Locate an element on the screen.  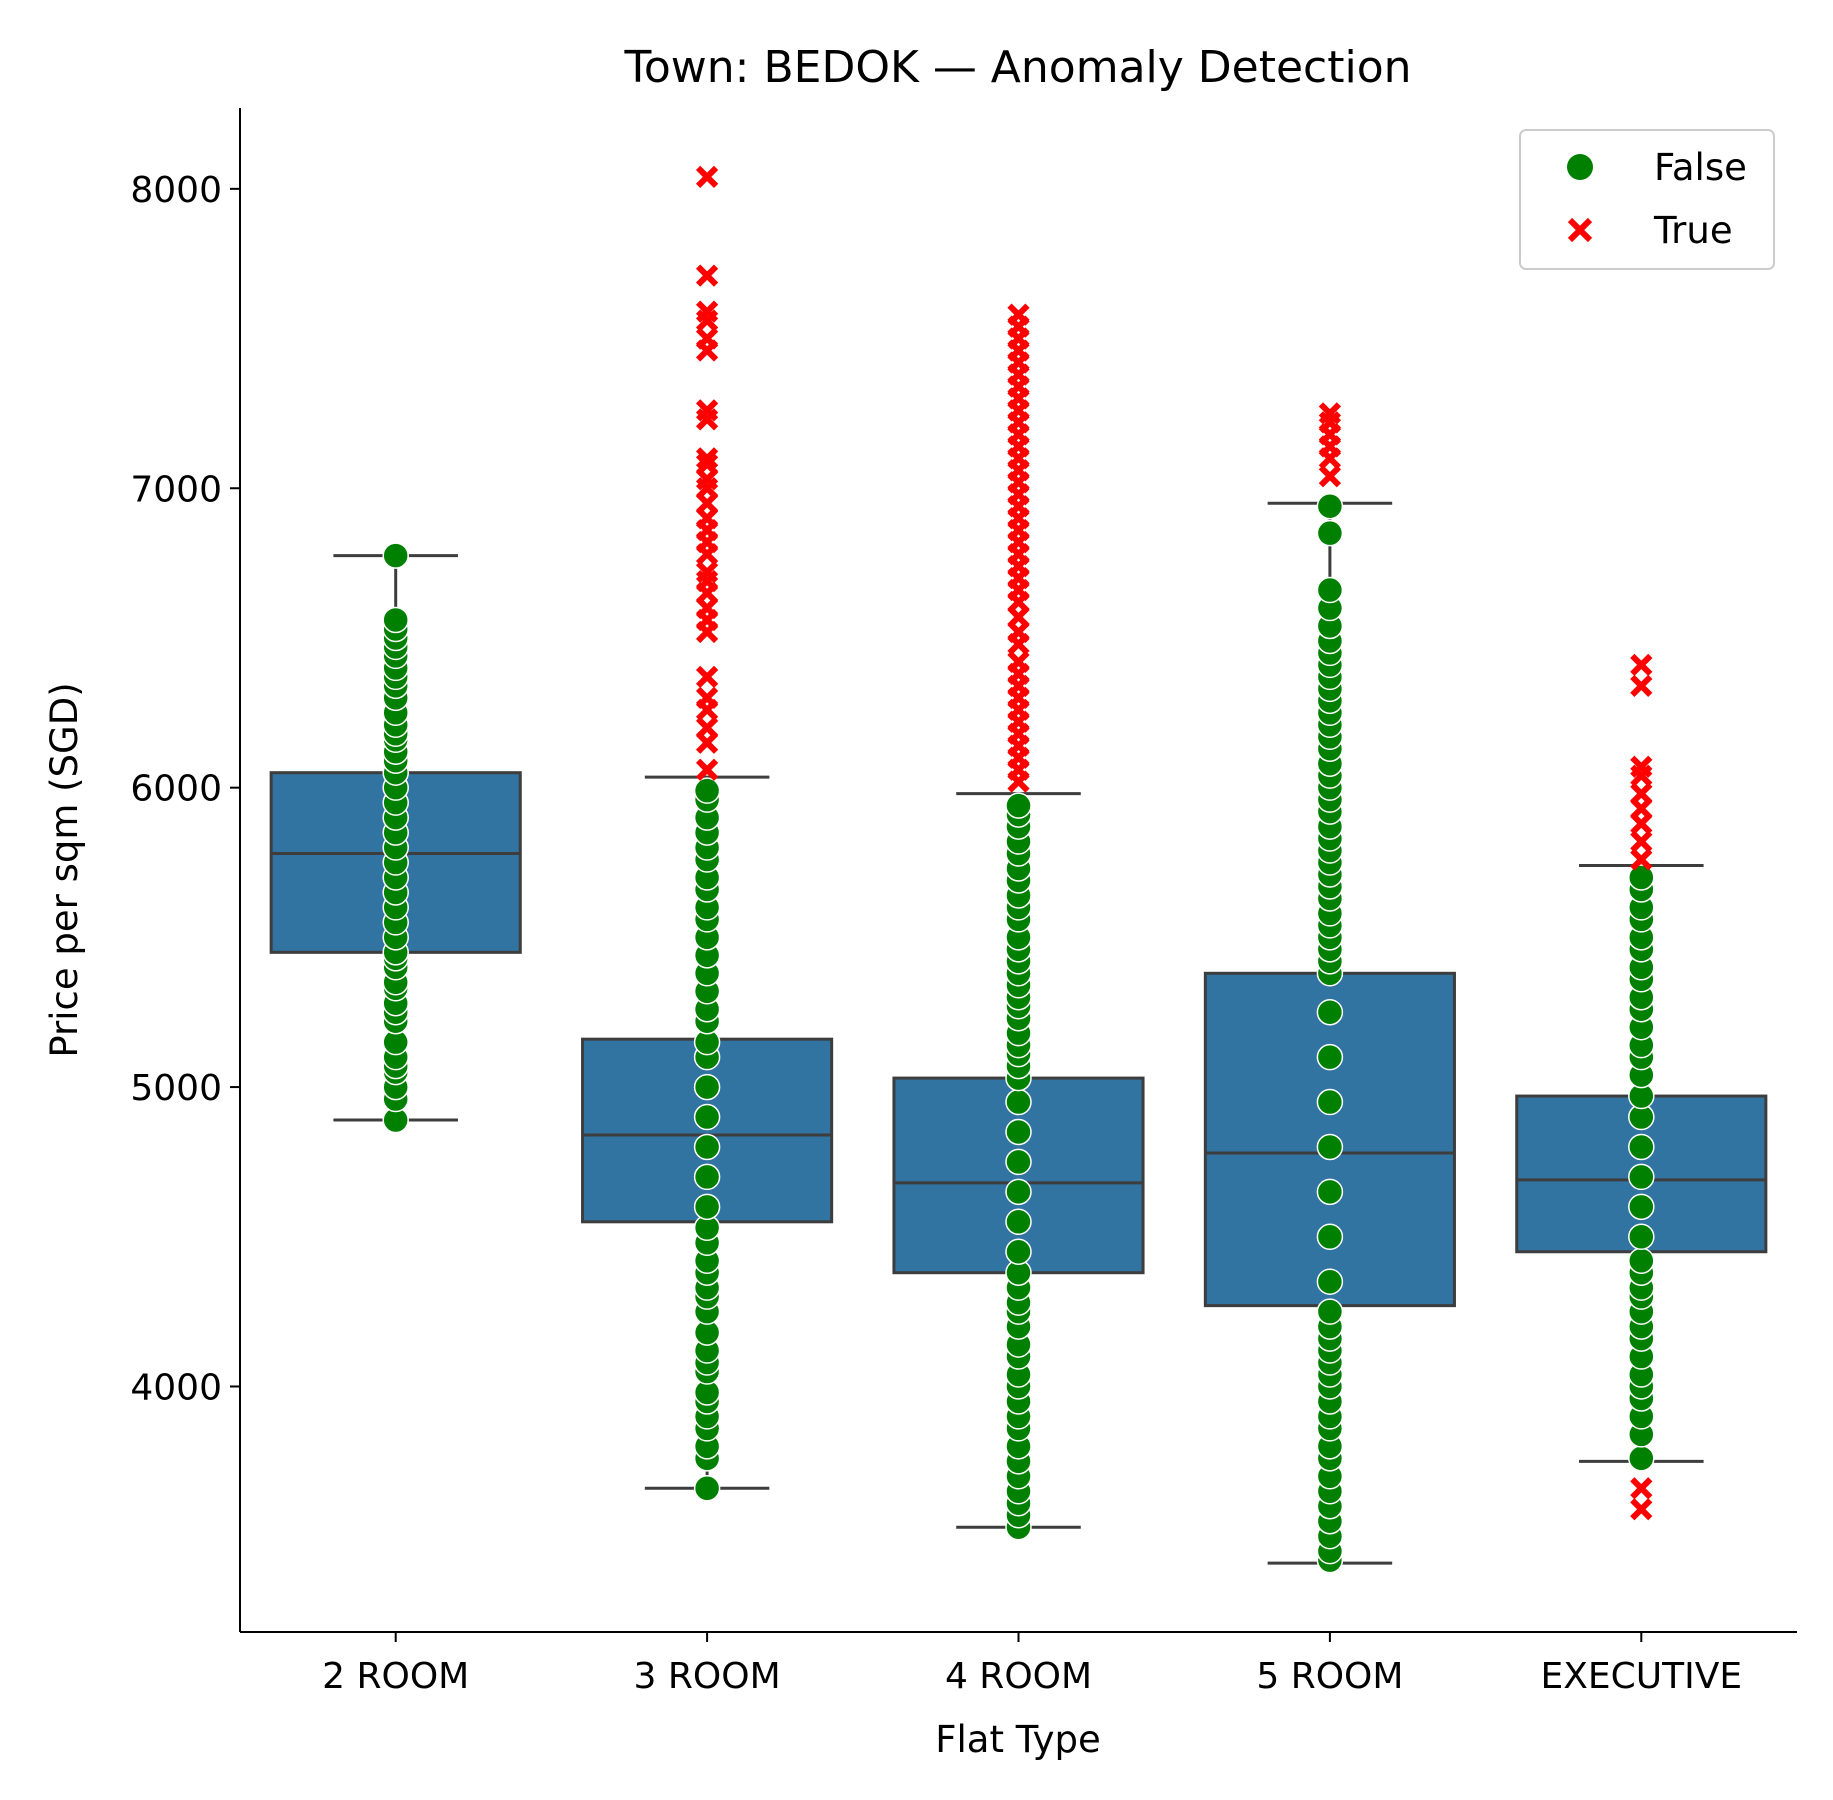
legend-true-label: True is located at coordinates (1693, 230).